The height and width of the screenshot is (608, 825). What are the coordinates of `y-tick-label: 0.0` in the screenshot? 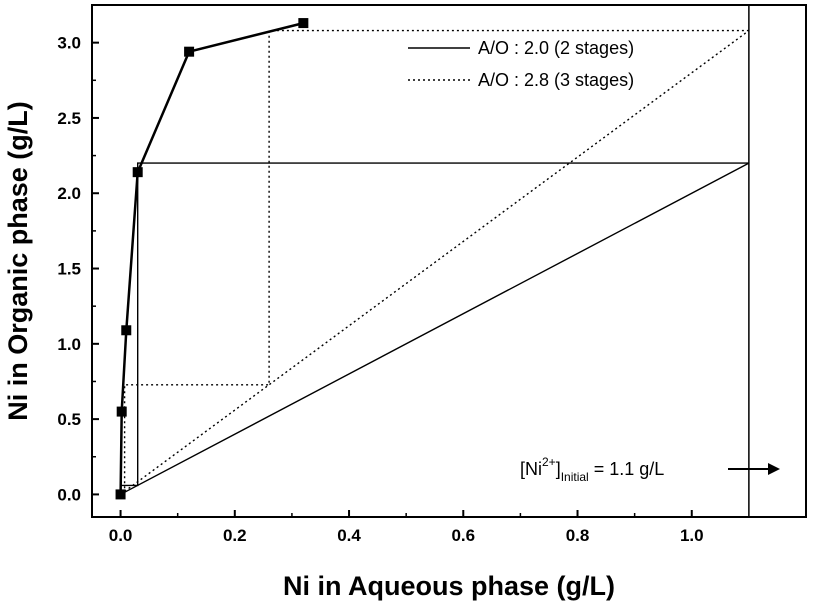 It's located at (69, 494).